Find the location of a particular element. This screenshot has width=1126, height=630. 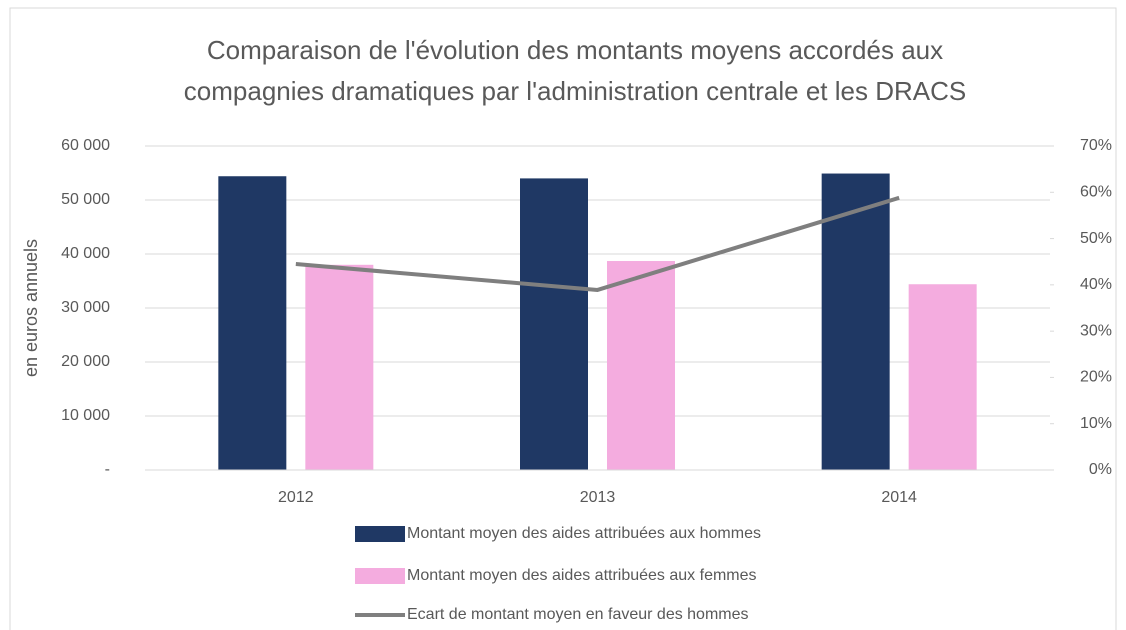

y2-tick-label: 40% is located at coordinates (1096, 284).